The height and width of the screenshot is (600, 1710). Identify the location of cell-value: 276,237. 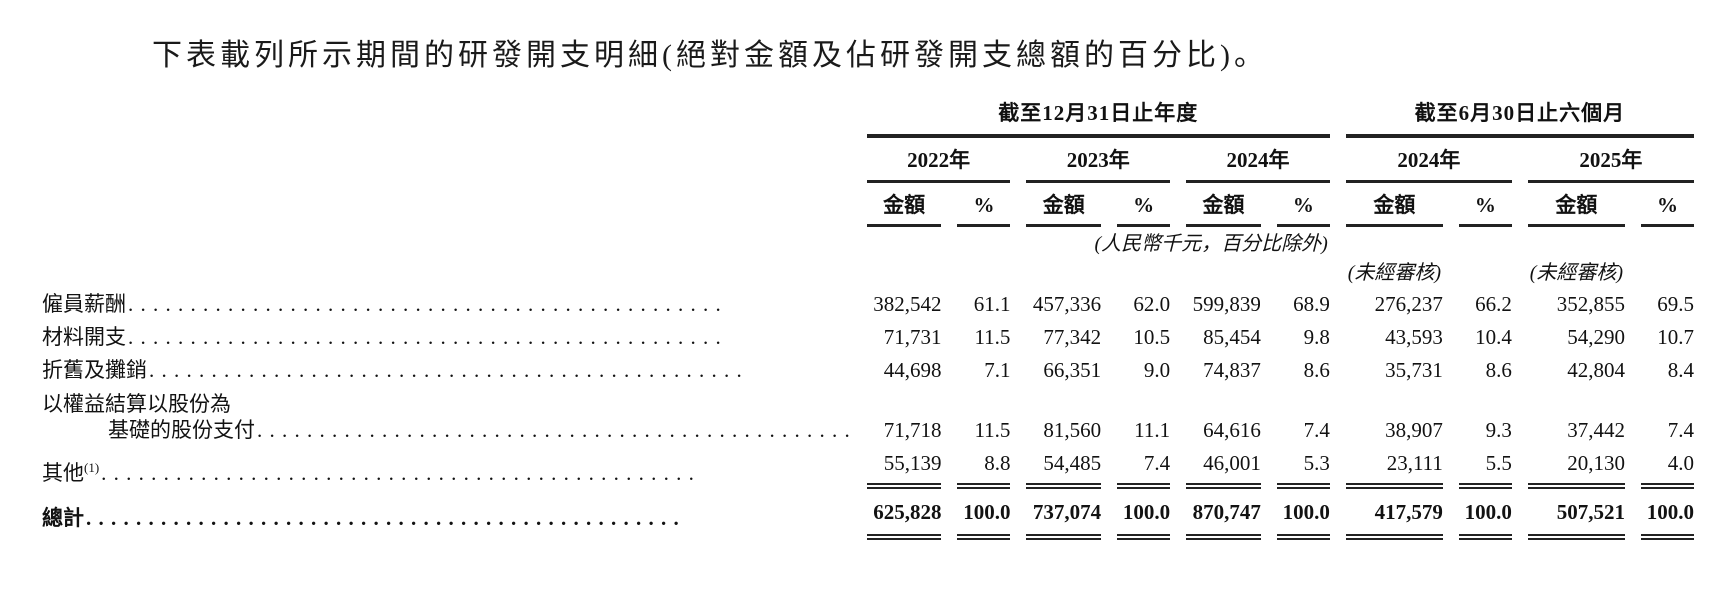
(1408, 303).